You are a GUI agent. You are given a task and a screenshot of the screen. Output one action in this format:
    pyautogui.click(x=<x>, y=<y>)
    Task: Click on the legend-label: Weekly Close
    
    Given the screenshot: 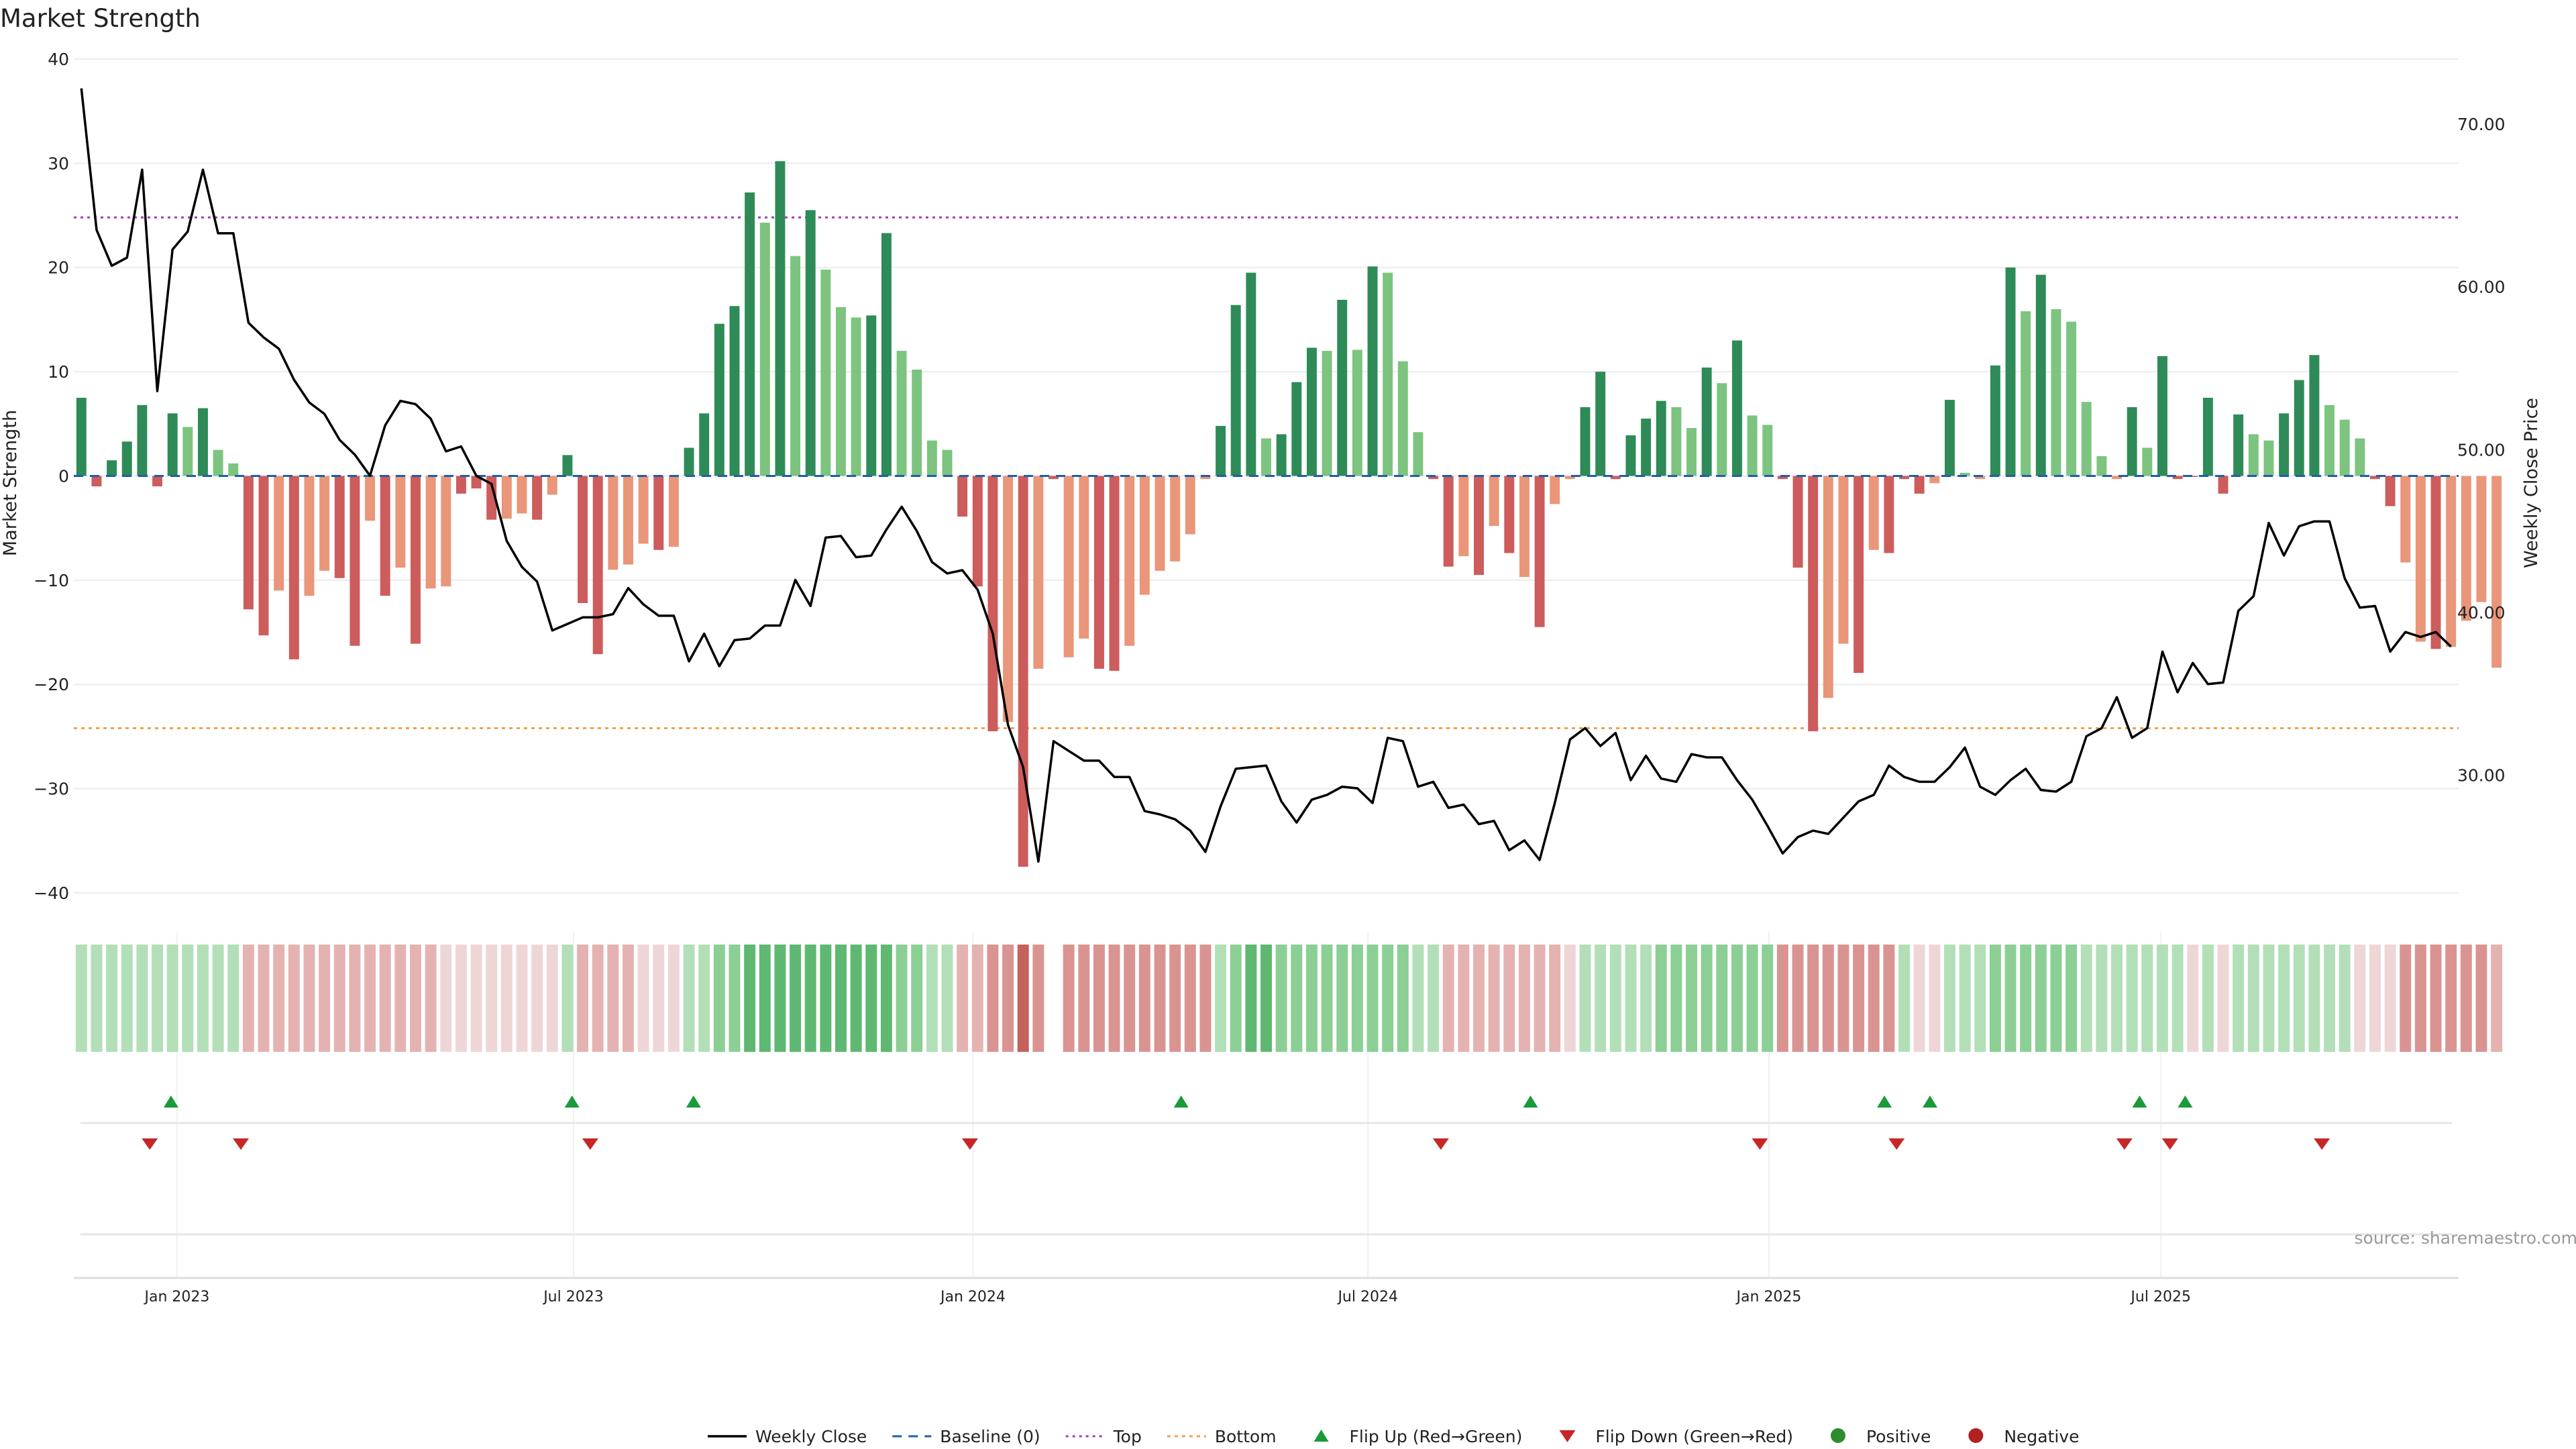 What is the action you would take?
    pyautogui.click(x=811, y=1436)
    